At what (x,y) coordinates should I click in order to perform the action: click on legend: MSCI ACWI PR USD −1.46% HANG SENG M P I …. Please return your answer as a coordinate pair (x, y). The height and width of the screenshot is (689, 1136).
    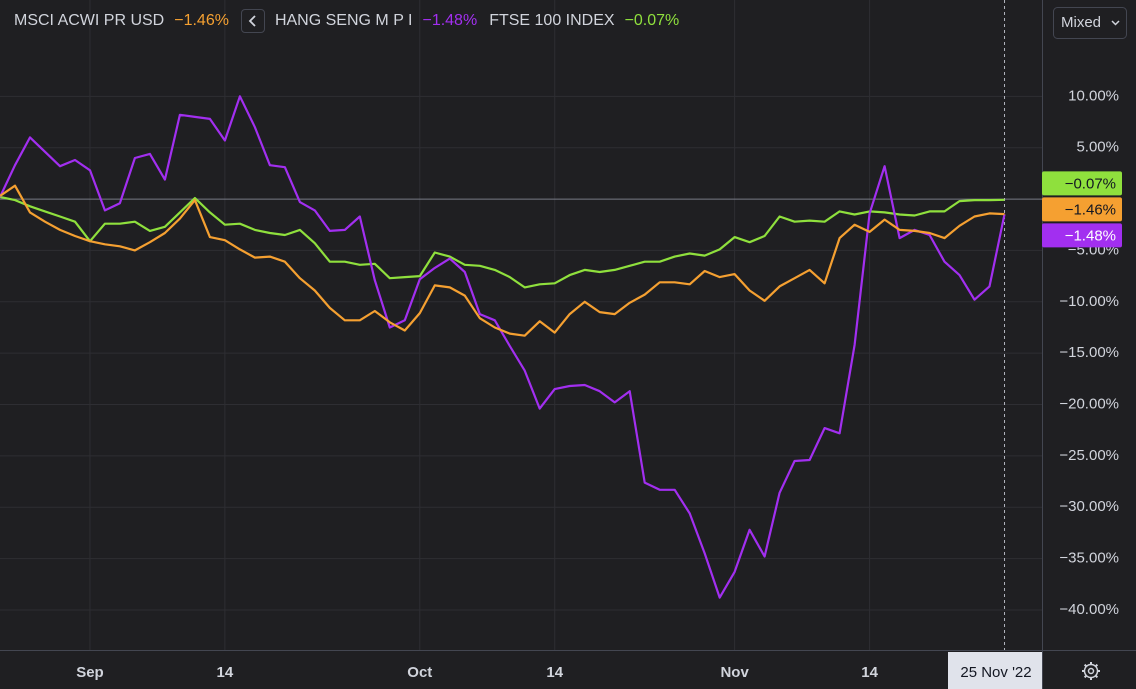
    Looking at the image, I should click on (352, 21).